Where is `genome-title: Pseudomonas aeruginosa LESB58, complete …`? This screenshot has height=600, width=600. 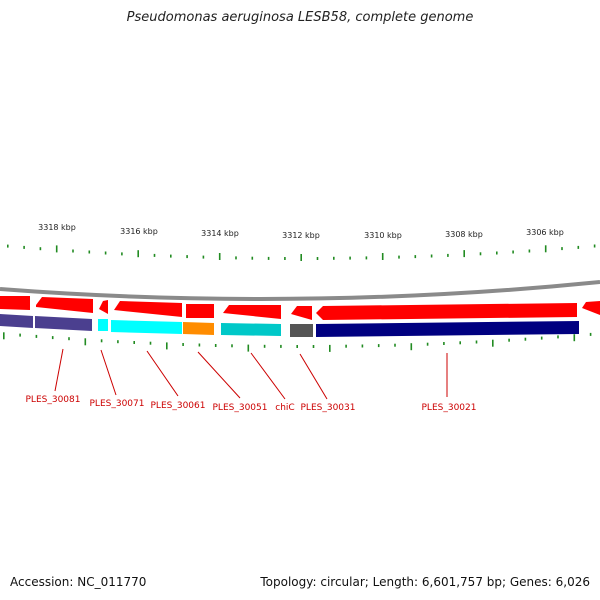 genome-title: Pseudomonas aeruginosa LESB58, complete … is located at coordinates (300, 17).